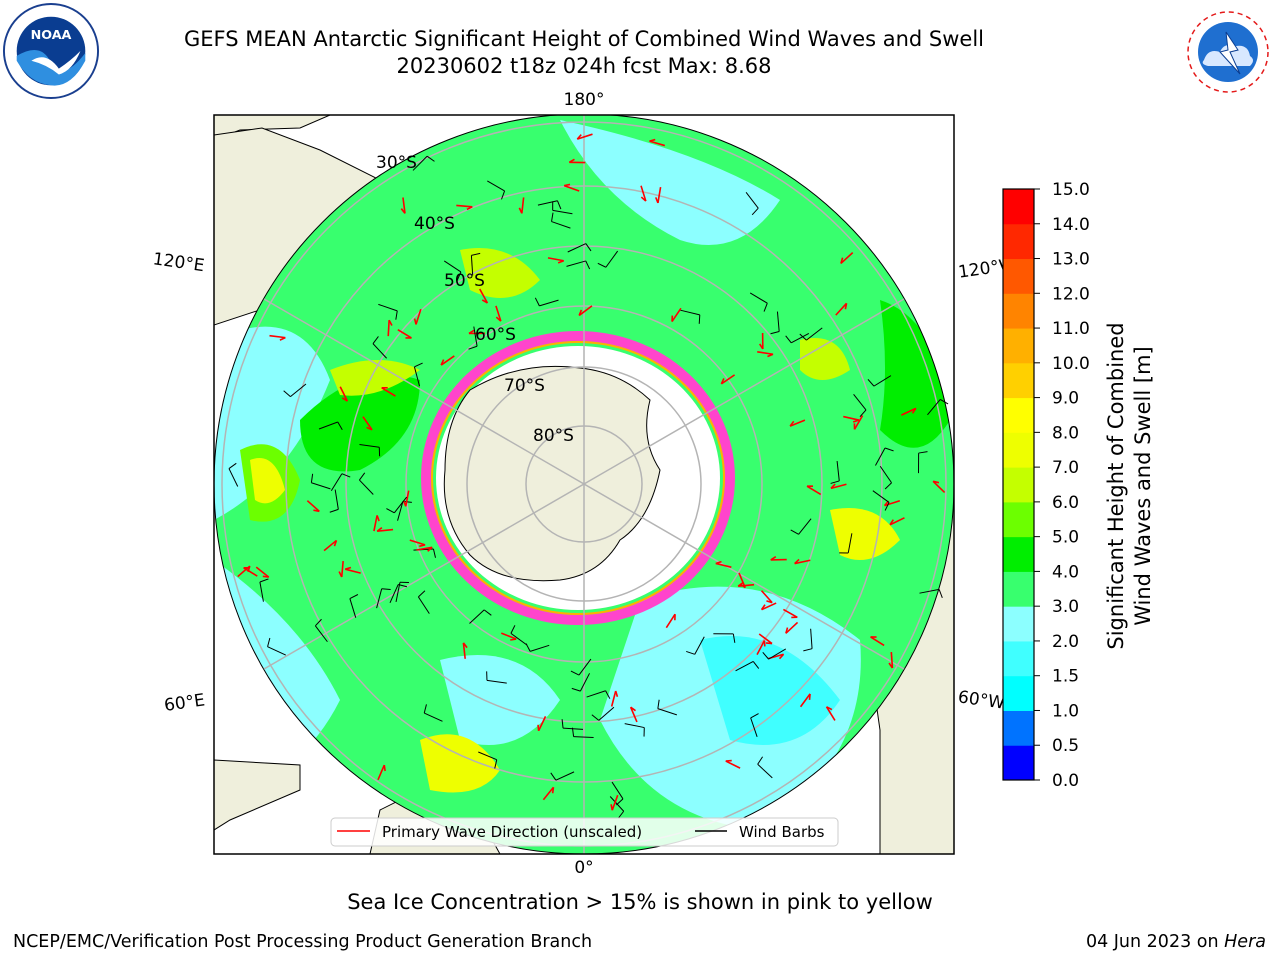  I want to click on footer-machine: Hera, so click(1245, 942).